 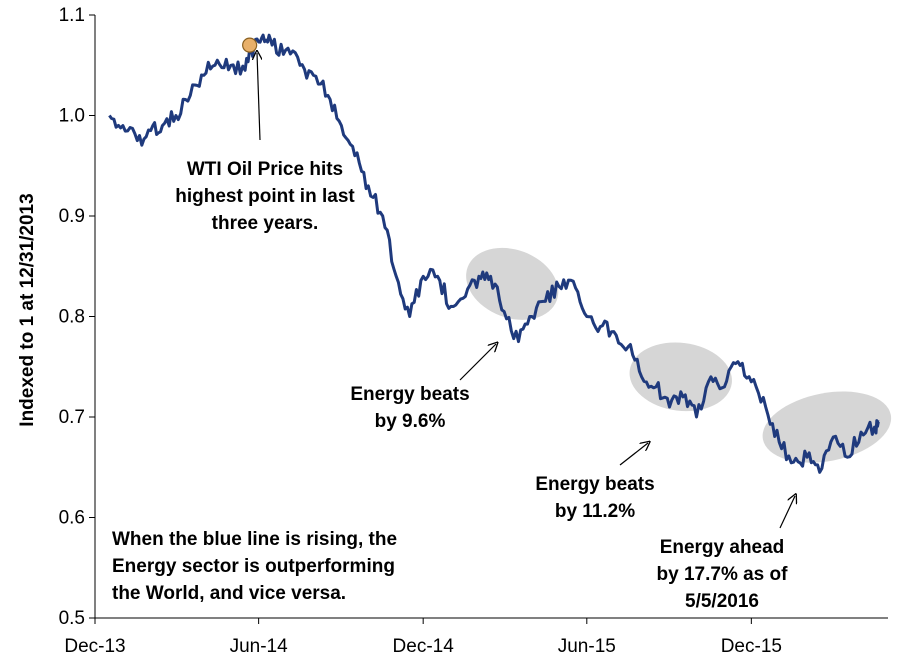 What do you see at coordinates (254, 539) in the screenshot?
I see `note-line: When the blue line is rising, the` at bounding box center [254, 539].